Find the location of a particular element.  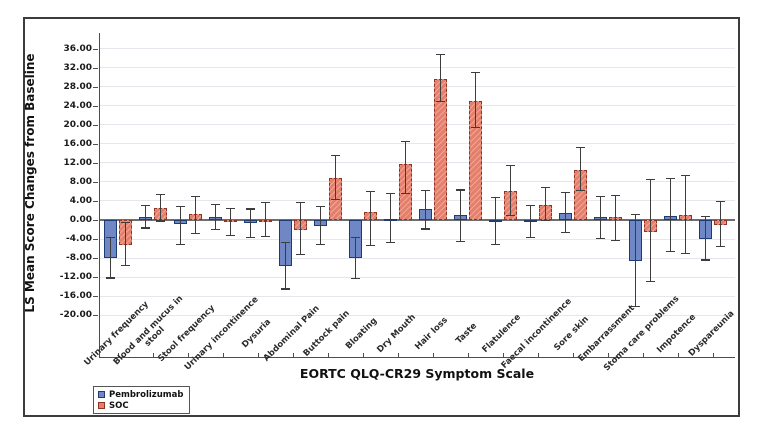

zero-baseline is located at coordinates (417, 220).